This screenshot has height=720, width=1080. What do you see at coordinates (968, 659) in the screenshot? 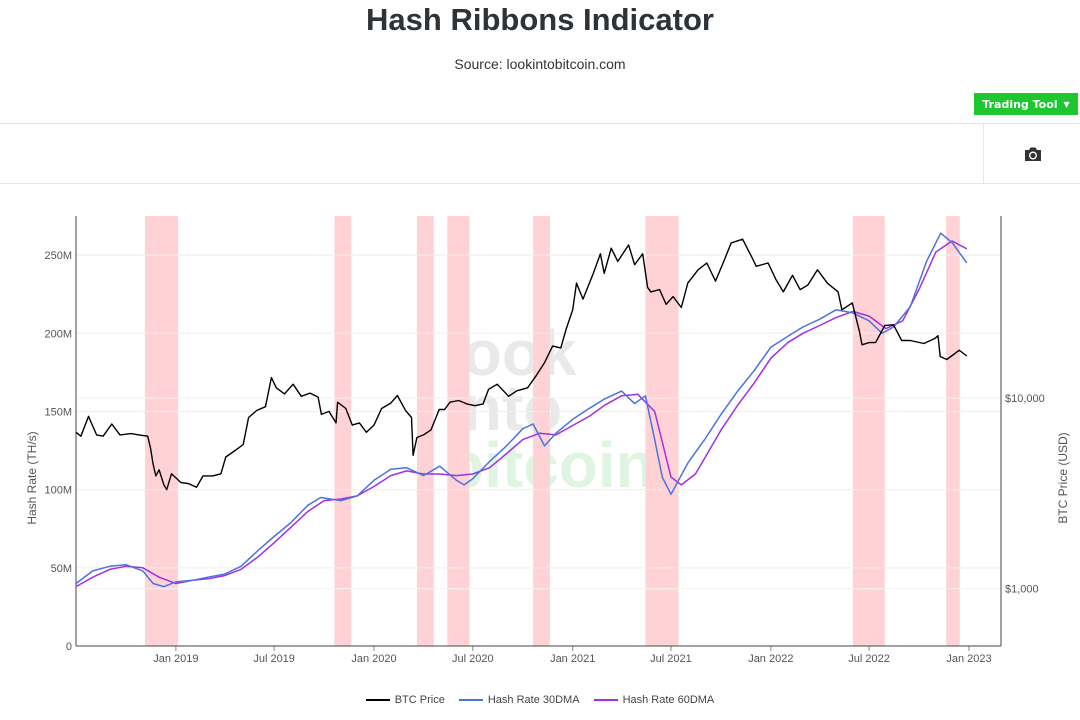
I see `x-tick-label: Jan 2023` at bounding box center [968, 659].